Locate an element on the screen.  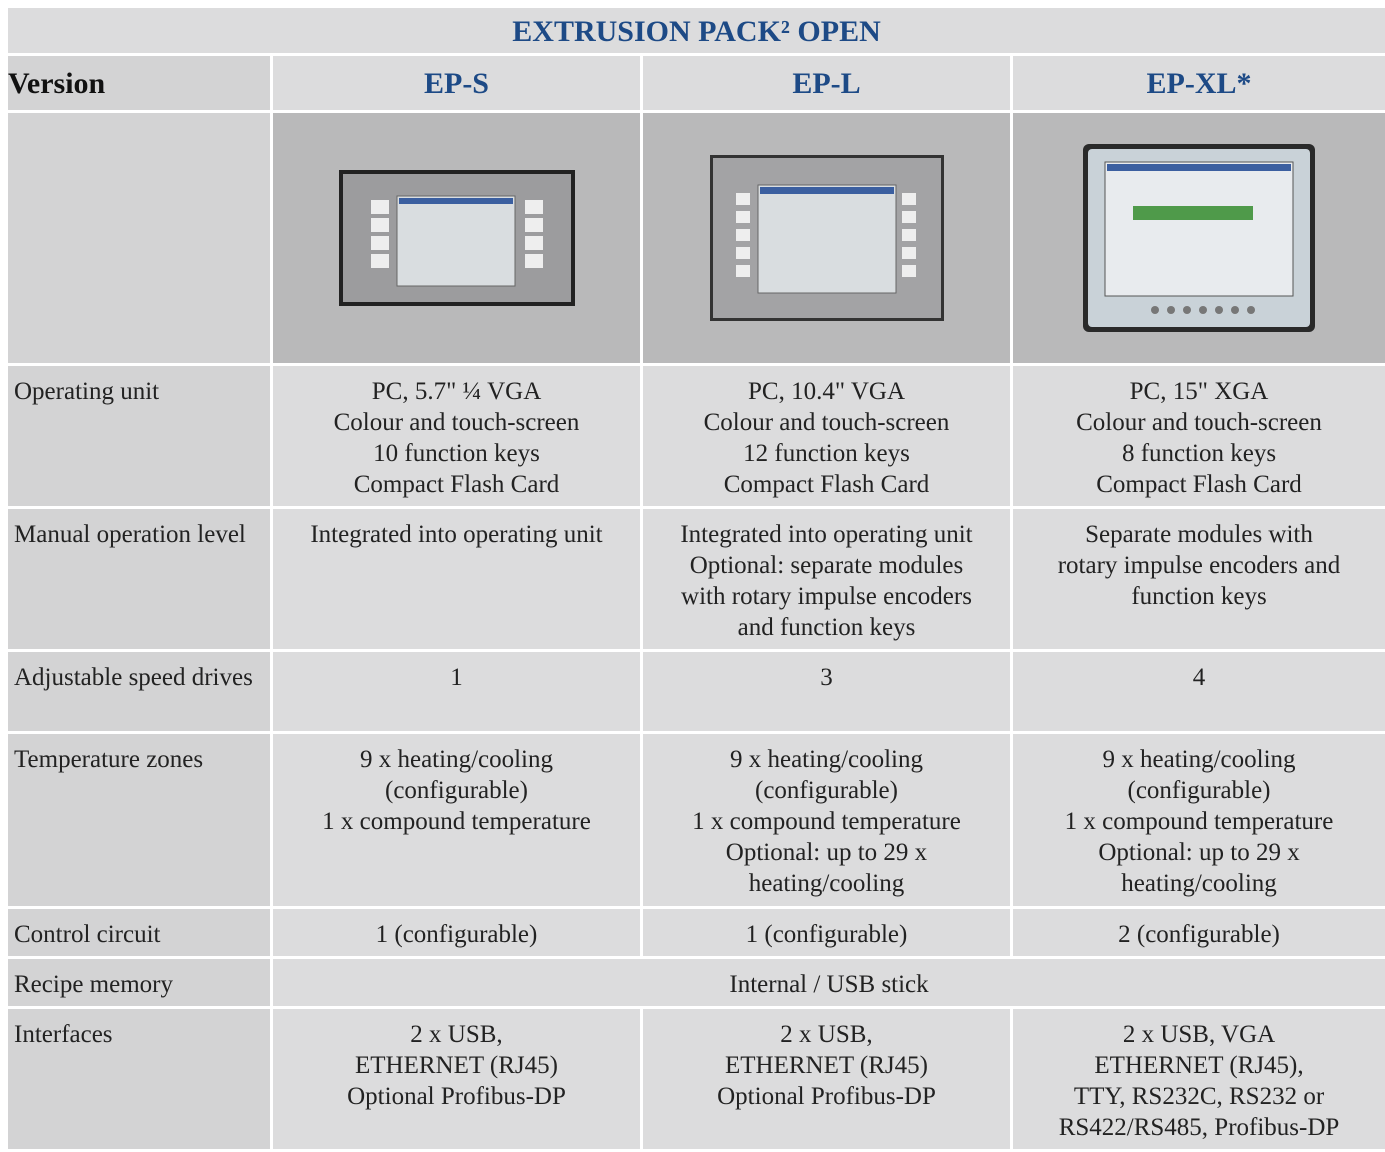
row: Adjustable speed drives 1 3 4 is located at coordinates (696, 691).